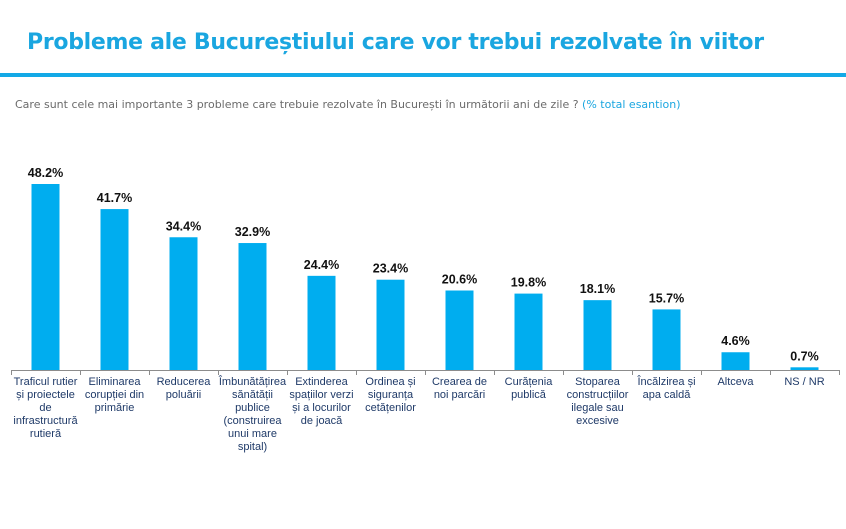  What do you see at coordinates (459, 388) in the screenshot?
I see `category-label: Crearea de noi parcări` at bounding box center [459, 388].